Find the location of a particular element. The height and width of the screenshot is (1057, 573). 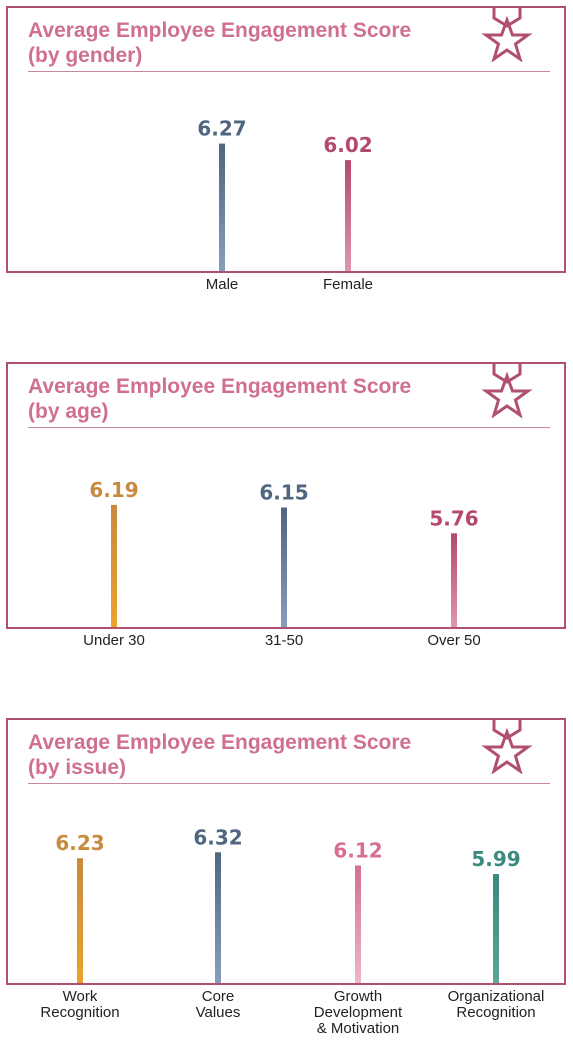

category-label: Organizational Recognition is located at coordinates (496, 1004).